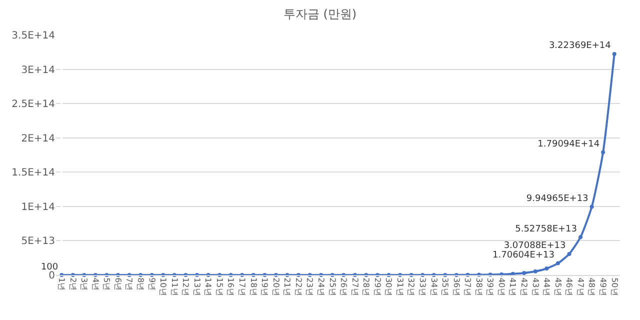 Image resolution: width=640 pixels, height=320 pixels. Describe the element at coordinates (591, 287) in the screenshot. I see `x-tick-label: 48년` at that location.